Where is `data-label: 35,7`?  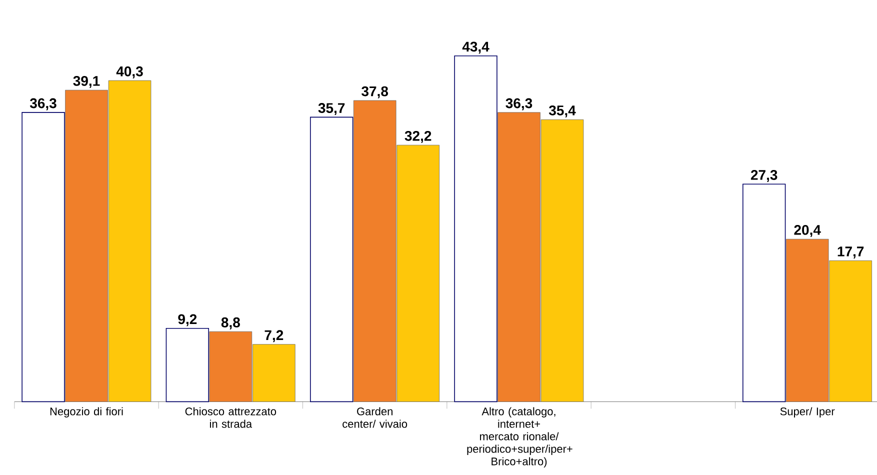
data-label: 35,7 is located at coordinates (331, 109).